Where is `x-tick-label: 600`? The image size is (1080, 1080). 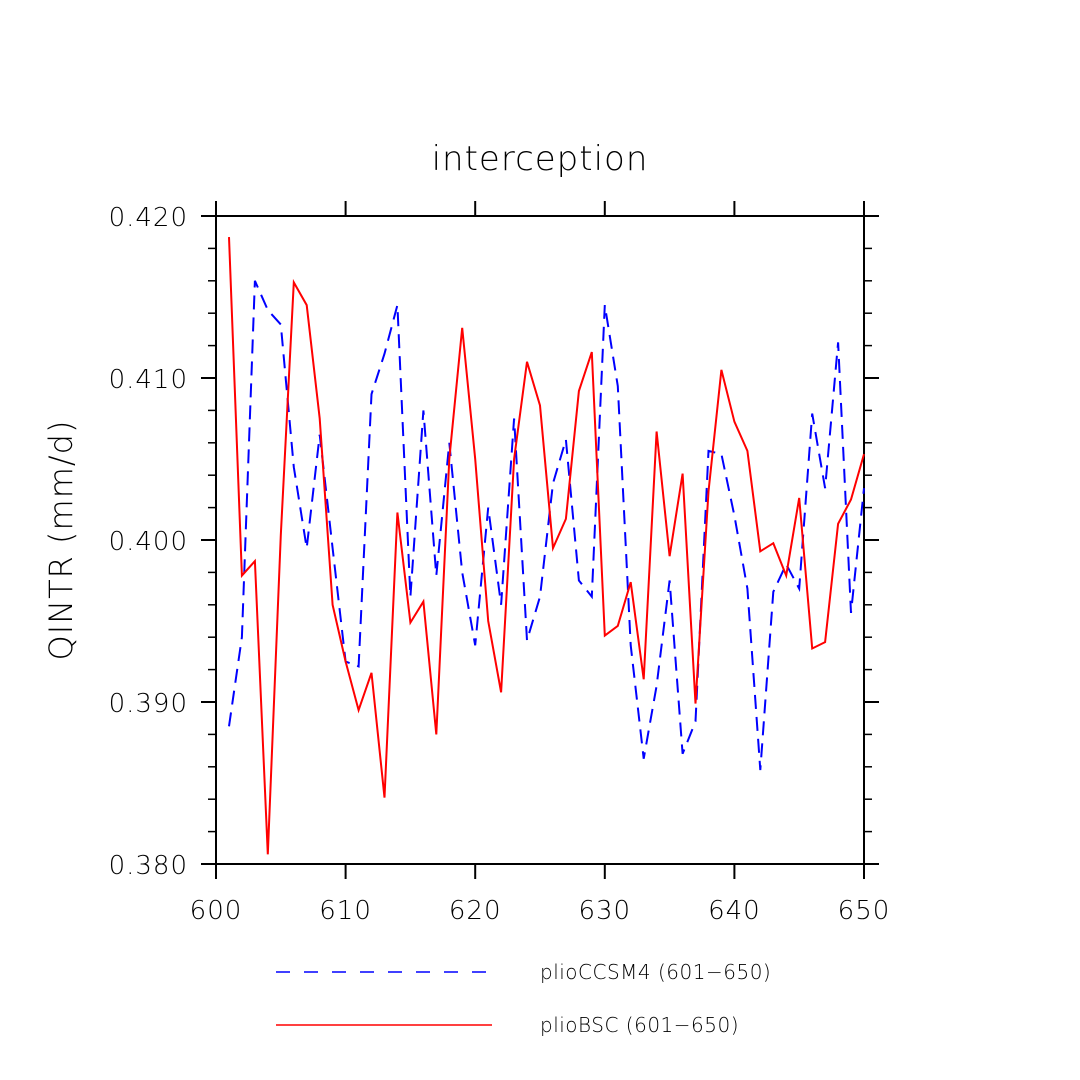
x-tick-label: 600 is located at coordinates (216, 911).